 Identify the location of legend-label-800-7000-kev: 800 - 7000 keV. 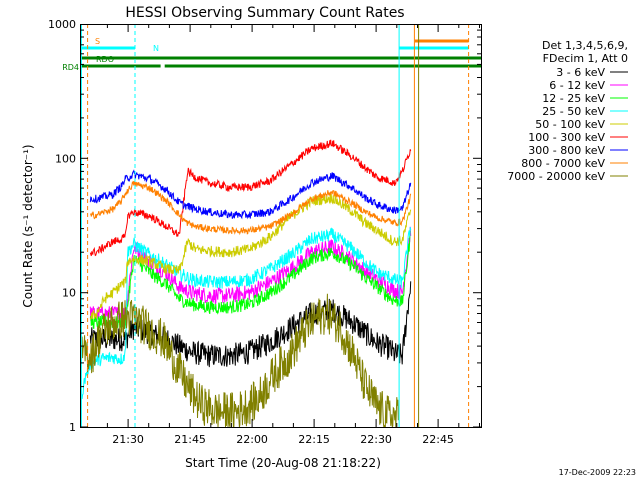
(563, 163).